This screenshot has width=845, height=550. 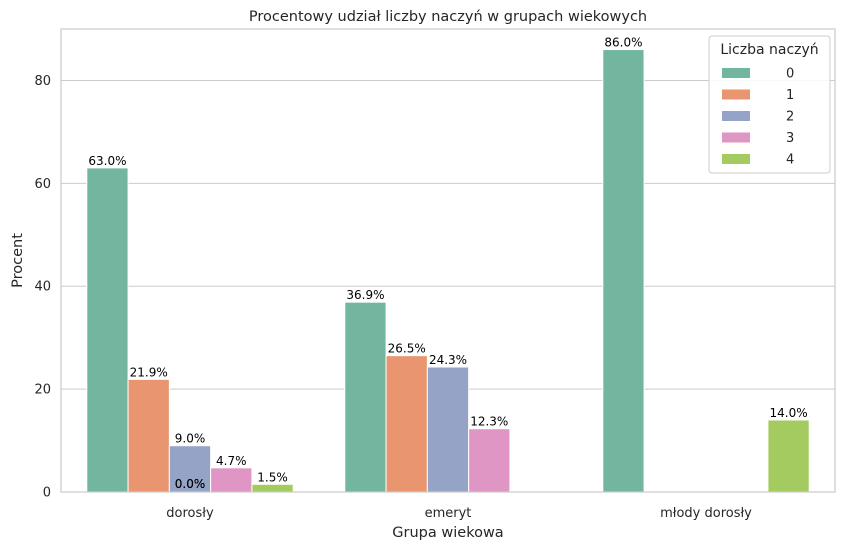 What do you see at coordinates (18, 260) in the screenshot?
I see `y-axis-label: Procent` at bounding box center [18, 260].